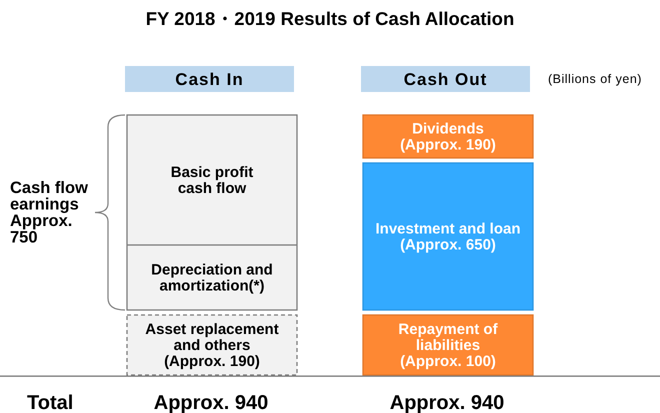 Image resolution: width=660 pixels, height=413 pixels. Describe the element at coordinates (212, 337) in the screenshot. I see `series-label: Asset replacement and others` at that location.